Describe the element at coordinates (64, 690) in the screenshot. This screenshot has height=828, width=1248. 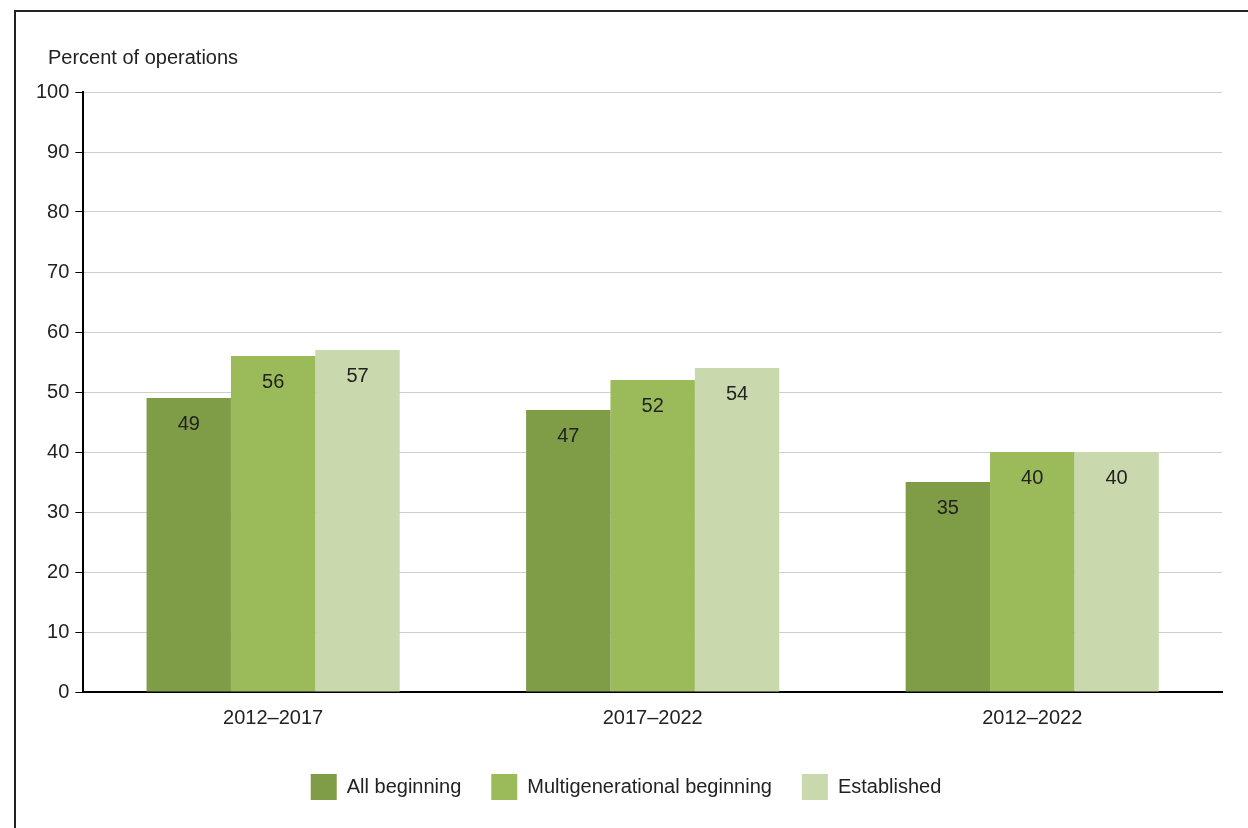
I see `y-tick-label: 0` at that location.